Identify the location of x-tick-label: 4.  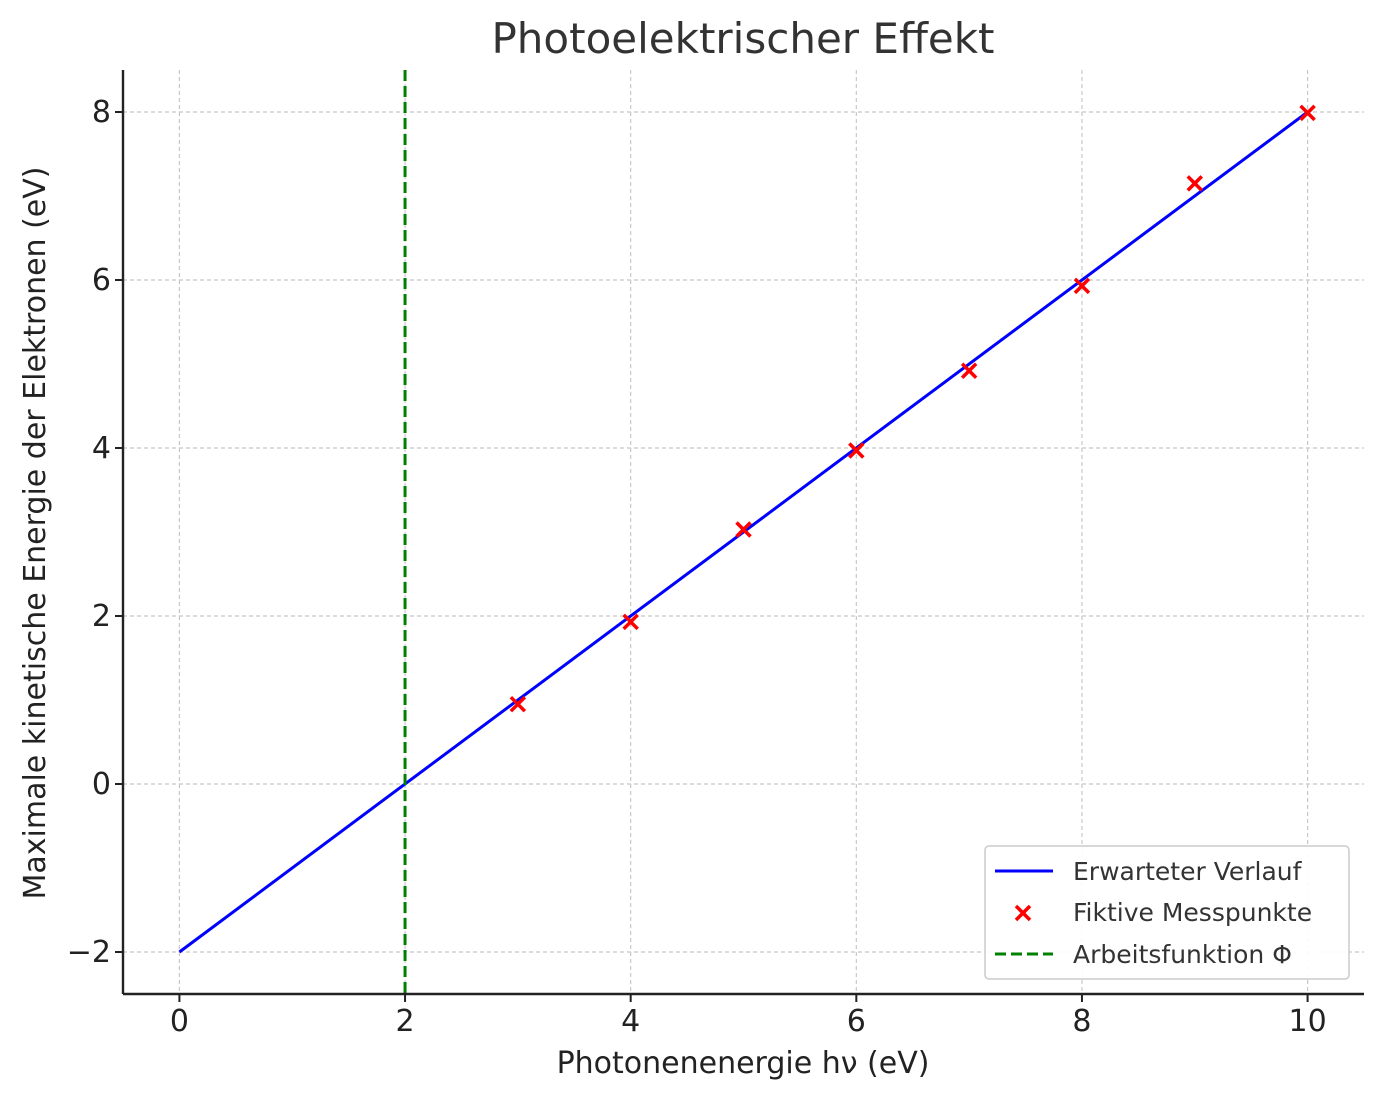
(630, 1021).